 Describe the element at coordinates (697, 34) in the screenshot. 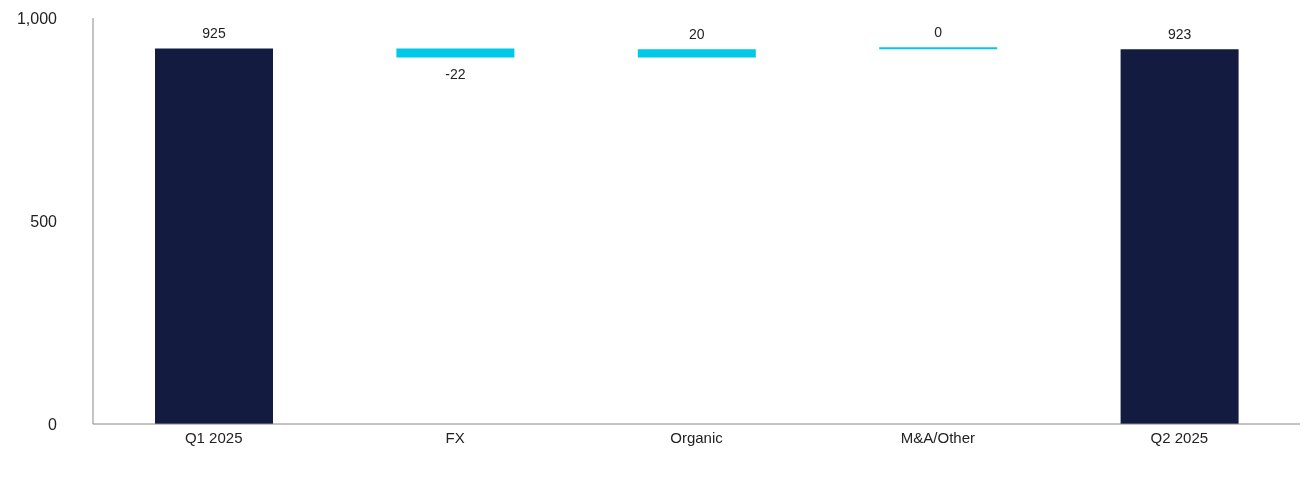

I see `data-label: 20` at that location.